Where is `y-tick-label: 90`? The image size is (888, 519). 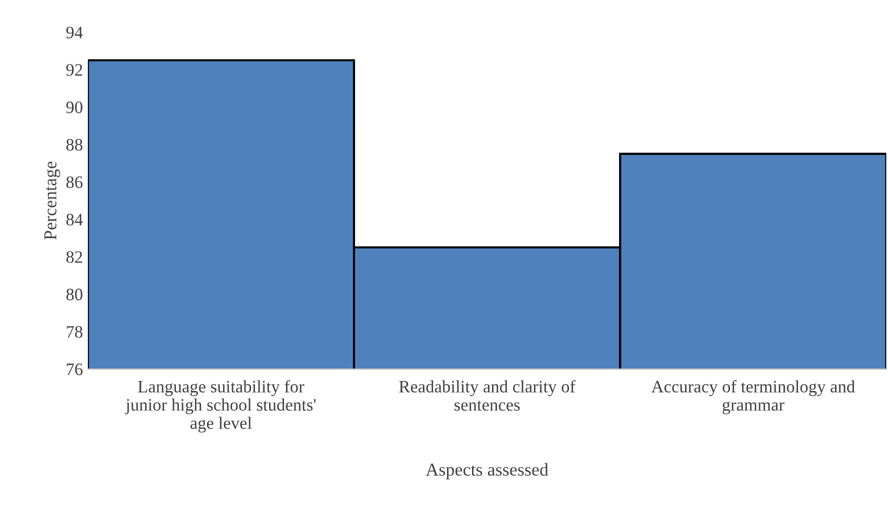
y-tick-label: 90 is located at coordinates (74, 108).